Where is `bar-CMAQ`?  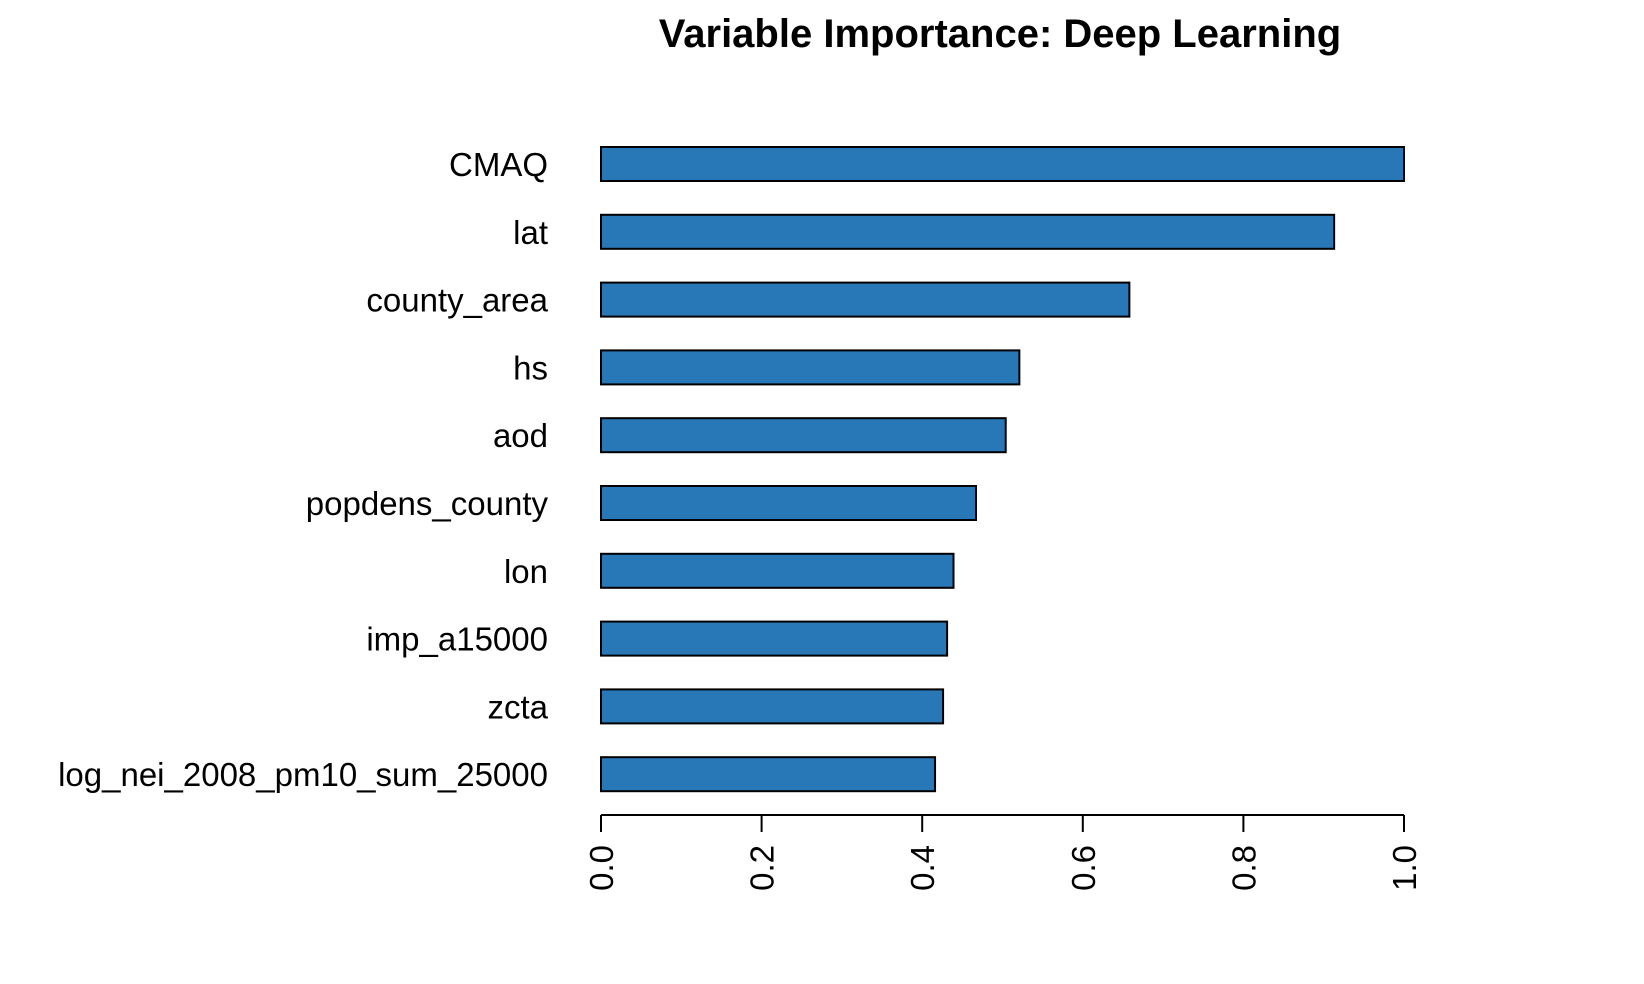
bar-CMAQ is located at coordinates (1002, 164).